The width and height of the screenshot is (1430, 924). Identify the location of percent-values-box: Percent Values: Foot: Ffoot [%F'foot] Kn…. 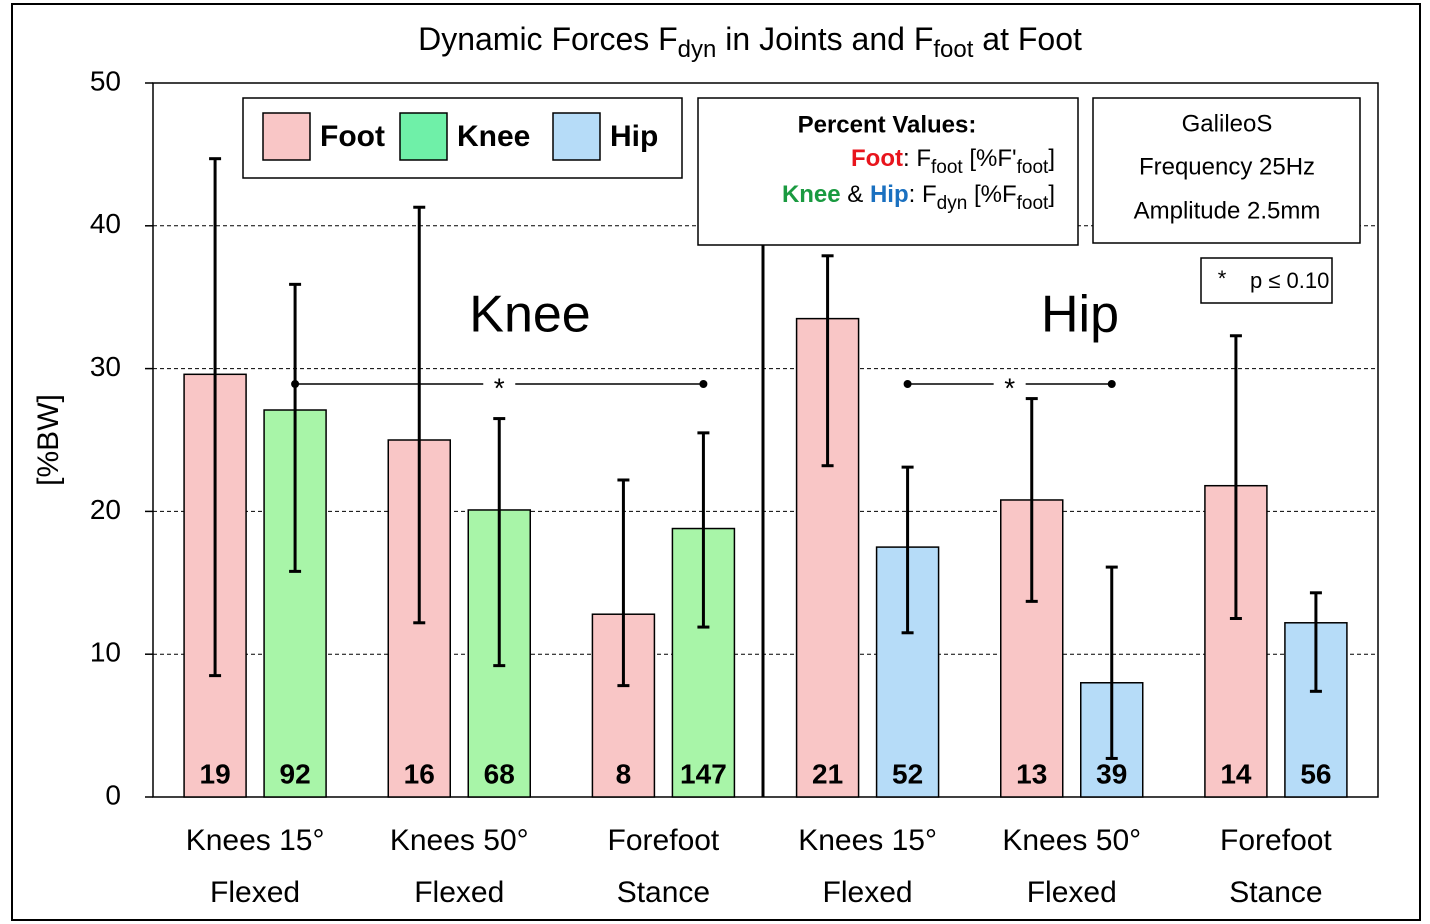
(888, 171).